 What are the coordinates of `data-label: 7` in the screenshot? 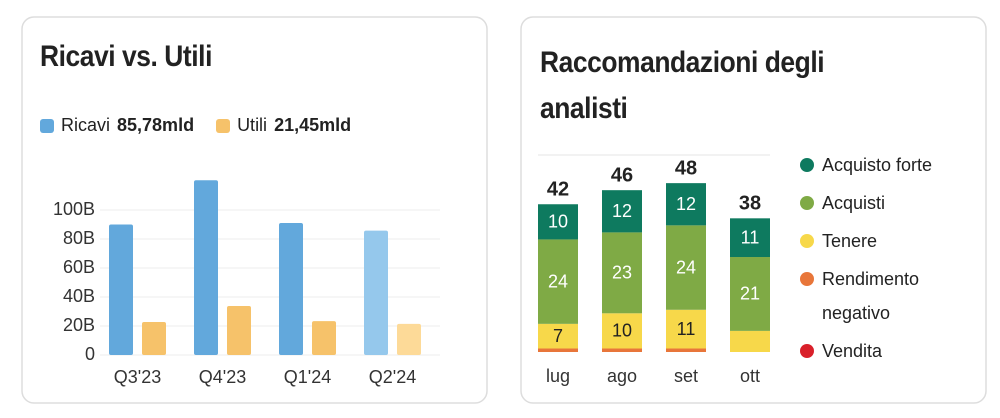 It's located at (558, 336).